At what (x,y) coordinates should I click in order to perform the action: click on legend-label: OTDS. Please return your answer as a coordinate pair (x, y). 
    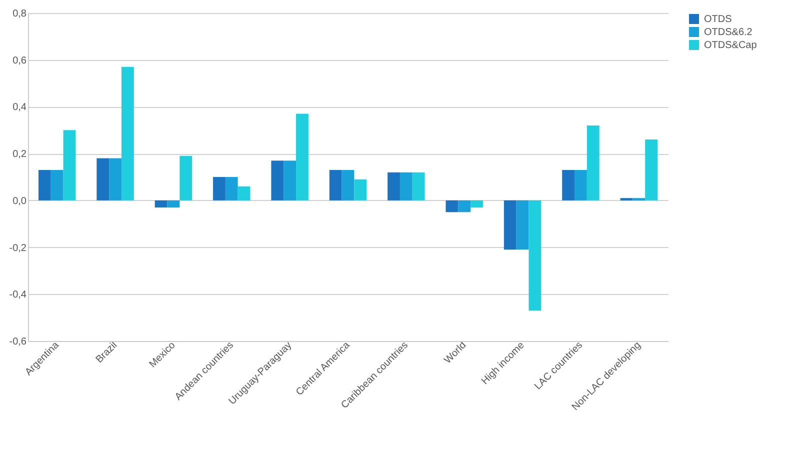
    Looking at the image, I should click on (718, 19).